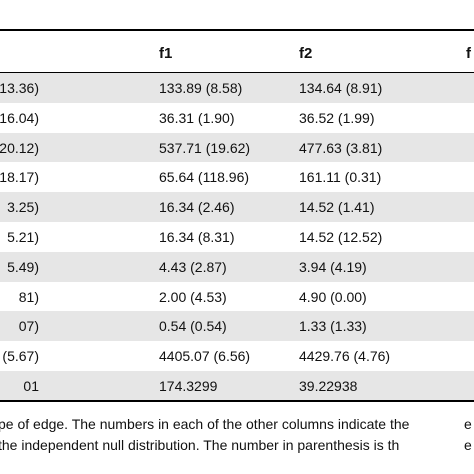  I want to click on table-row: (13.36) 133.89 (8.58) 134.64 (8.91), so click(237, 88).